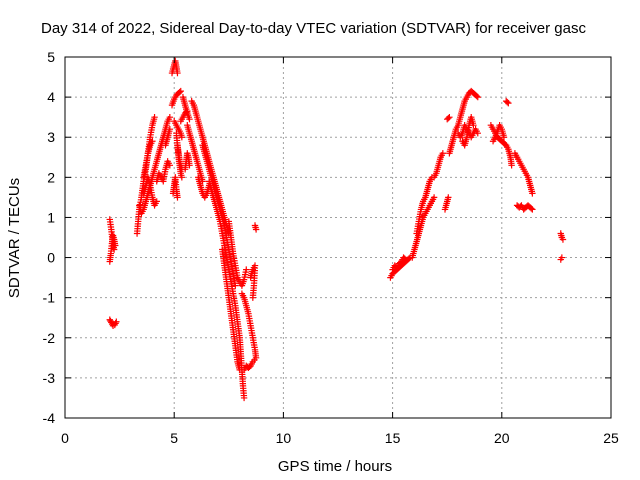 The height and width of the screenshot is (480, 640). What do you see at coordinates (49, 298) in the screenshot?
I see `y-tick-label: -1` at bounding box center [49, 298].